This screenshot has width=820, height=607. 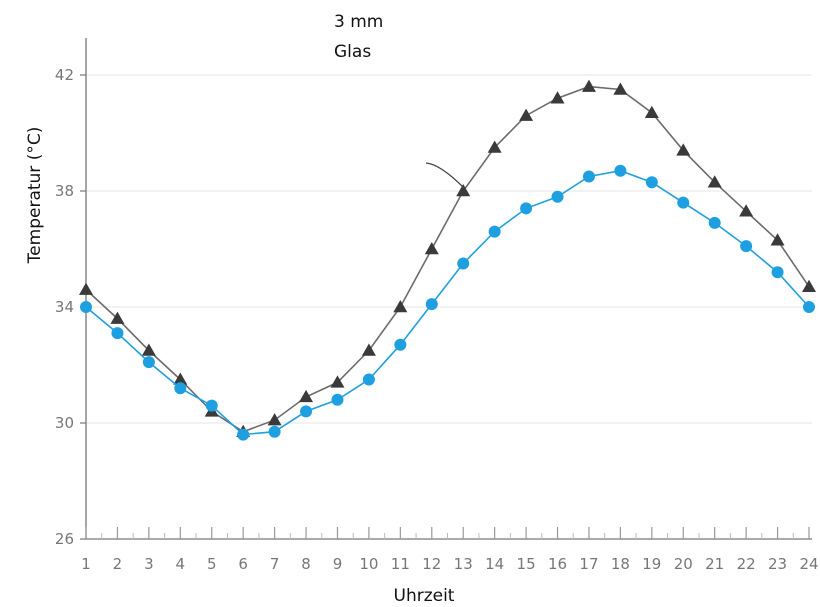 I want to click on x-tick-label: 8, so click(x=306, y=564).